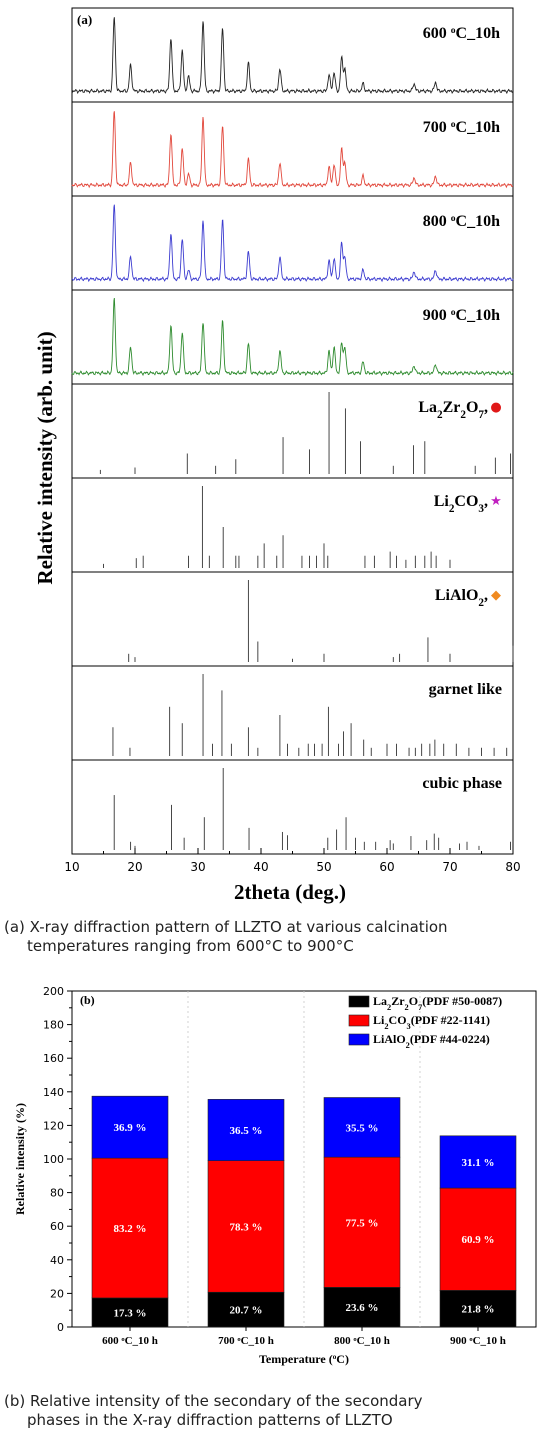 The image size is (550, 1448). I want to click on bar-data-label: 20.7 %, so click(246, 1311).